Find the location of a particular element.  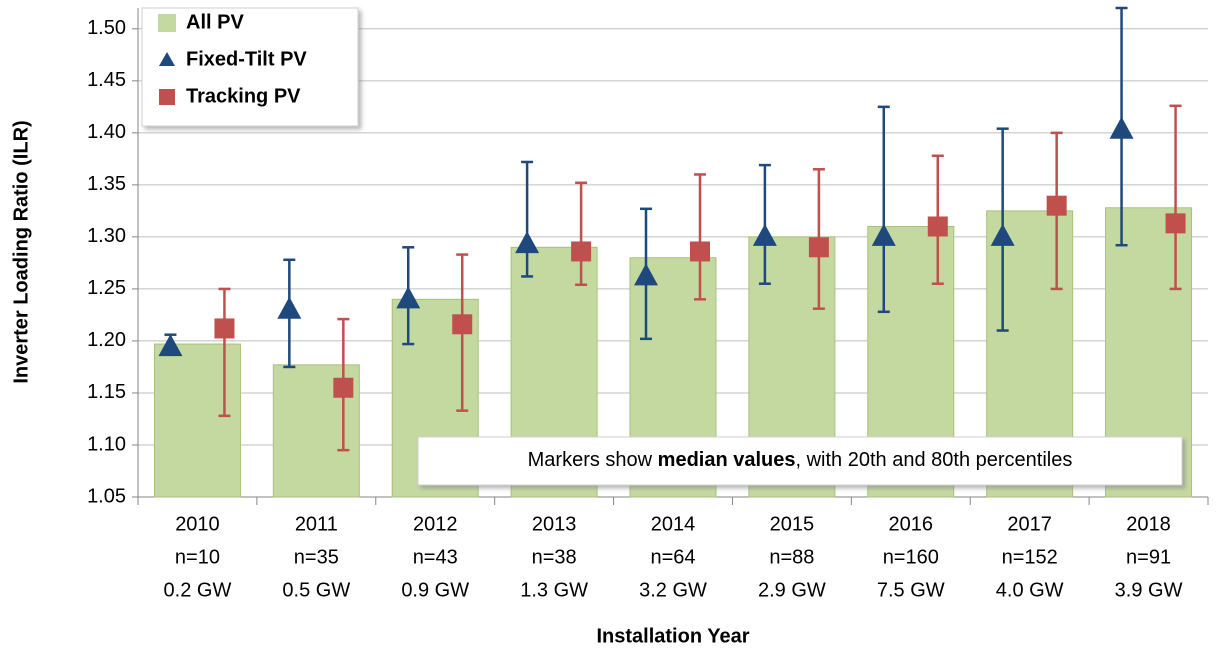

annotation-box is located at coordinates (800, 461).